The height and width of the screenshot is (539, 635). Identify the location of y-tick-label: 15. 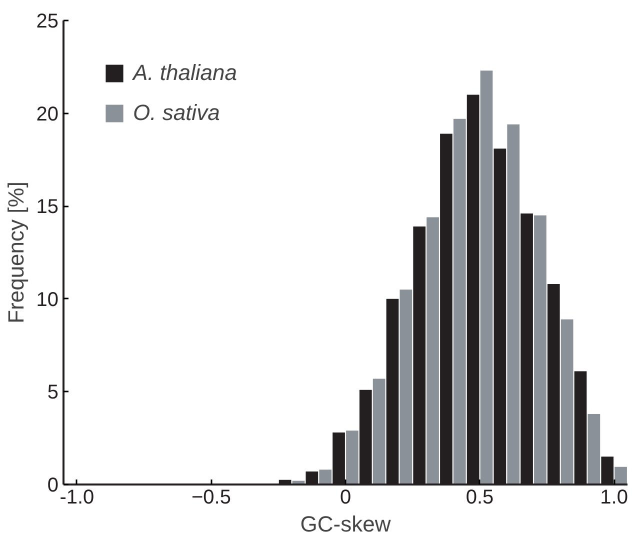
(47, 207).